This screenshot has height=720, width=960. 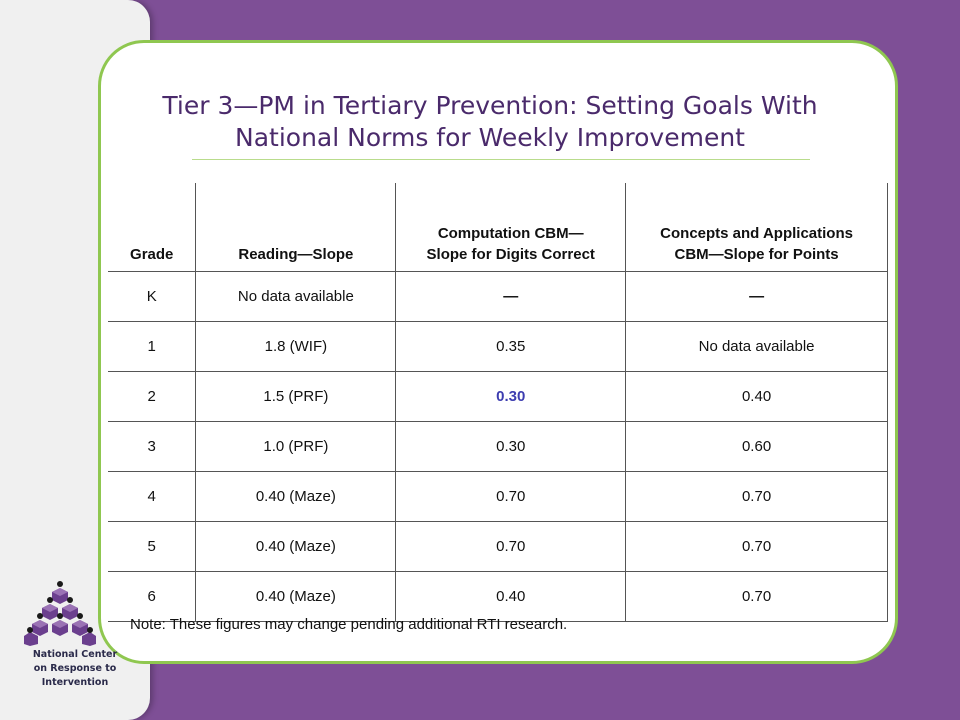 I want to click on table-row: 4 0.40 (Maze) 0.70 0.70, so click(x=498, y=496).